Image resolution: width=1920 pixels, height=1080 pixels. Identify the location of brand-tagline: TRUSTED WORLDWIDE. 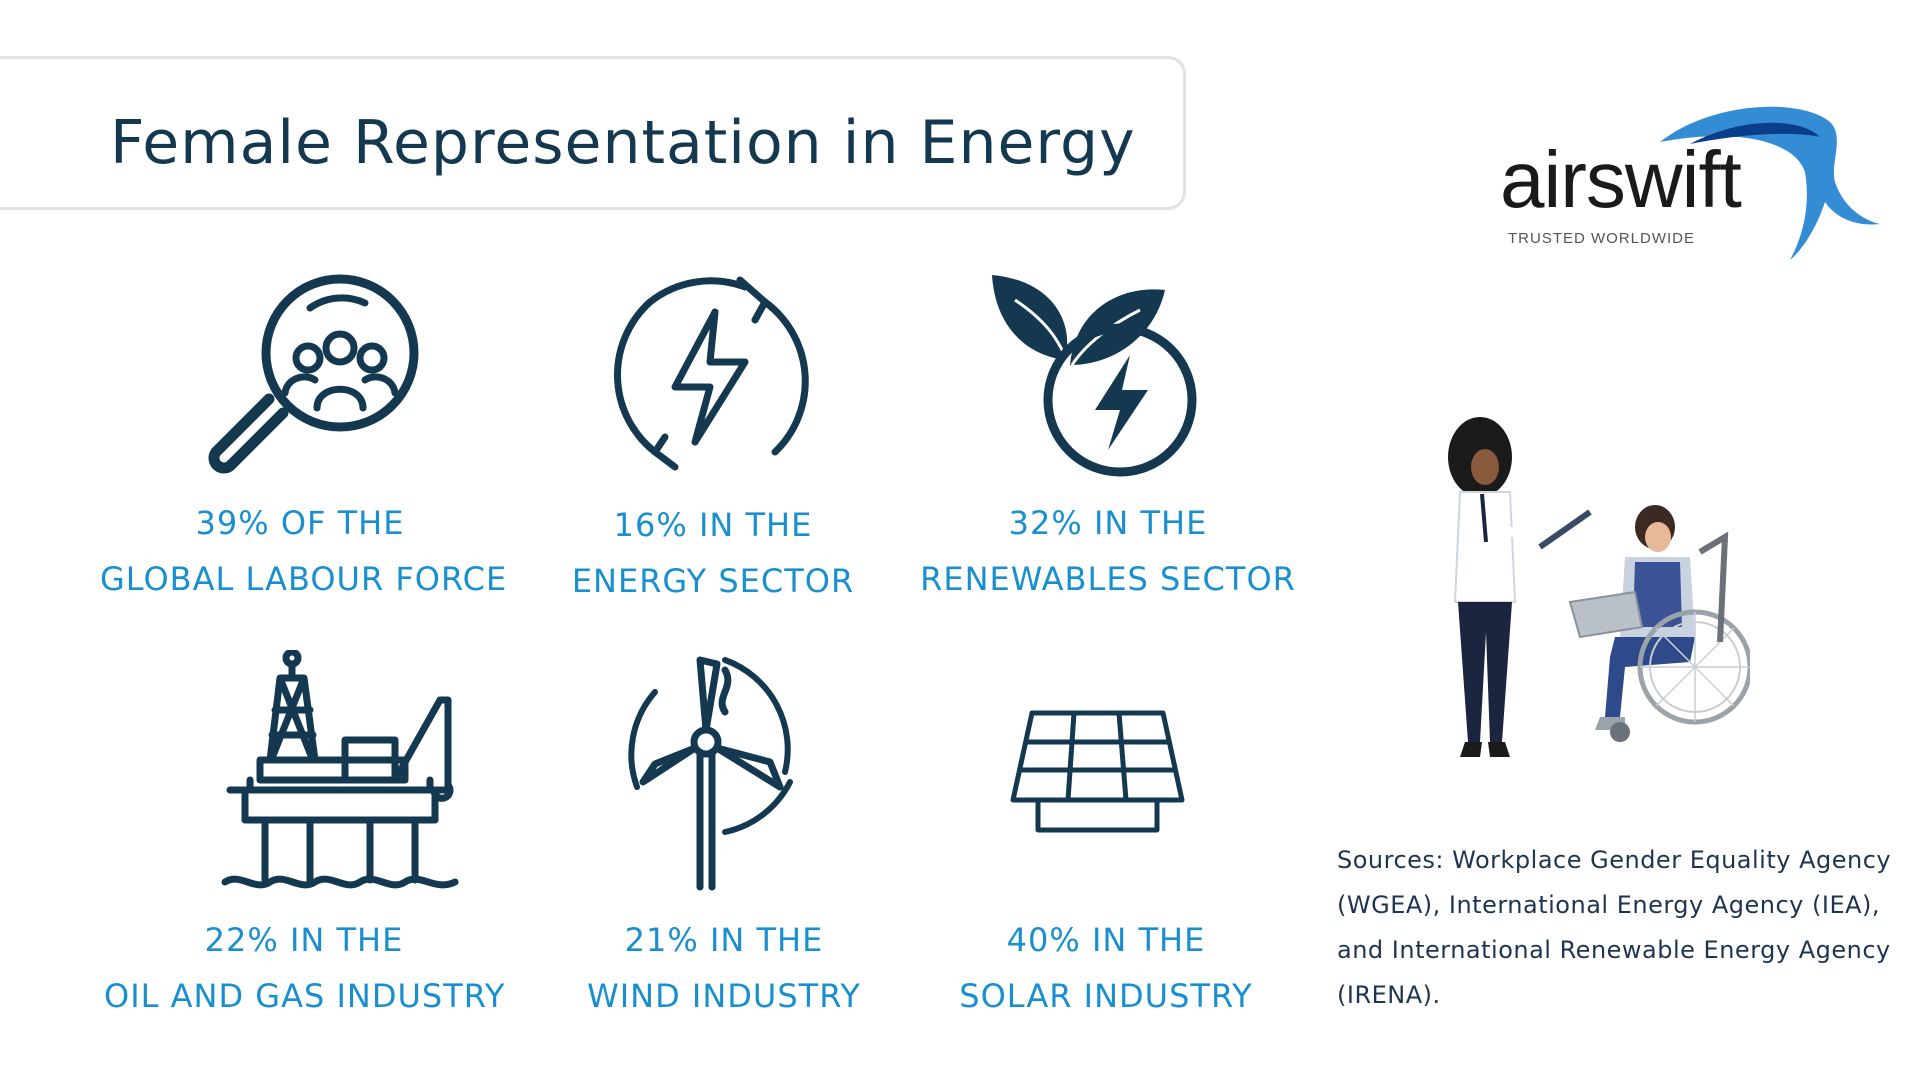
(1601, 238).